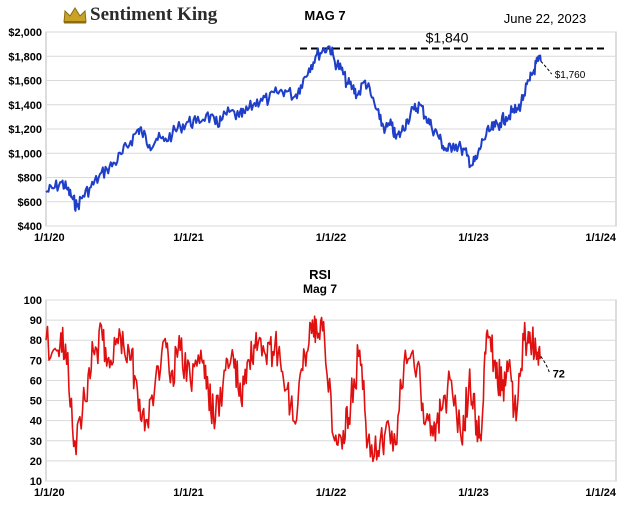 The image size is (640, 507). What do you see at coordinates (447, 38) in the screenshot?
I see `peak-value-label: $1,840` at bounding box center [447, 38].